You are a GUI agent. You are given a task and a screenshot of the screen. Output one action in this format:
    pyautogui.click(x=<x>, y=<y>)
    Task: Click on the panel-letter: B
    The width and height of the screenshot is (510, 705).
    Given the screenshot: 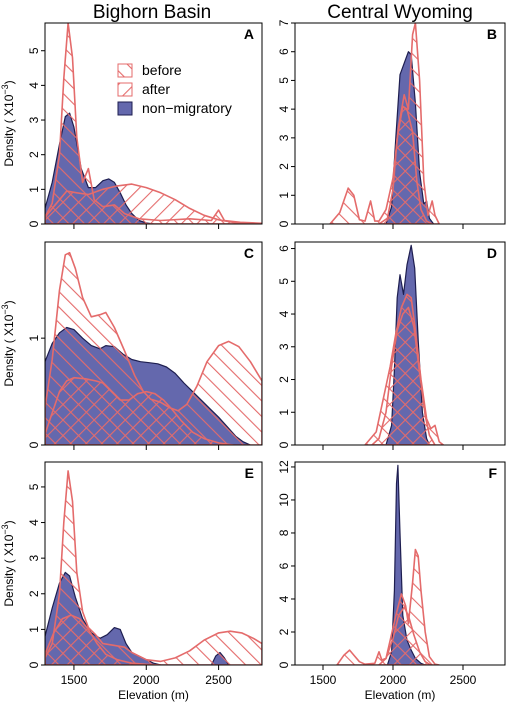 What is the action you would take?
    pyautogui.click(x=492, y=34)
    